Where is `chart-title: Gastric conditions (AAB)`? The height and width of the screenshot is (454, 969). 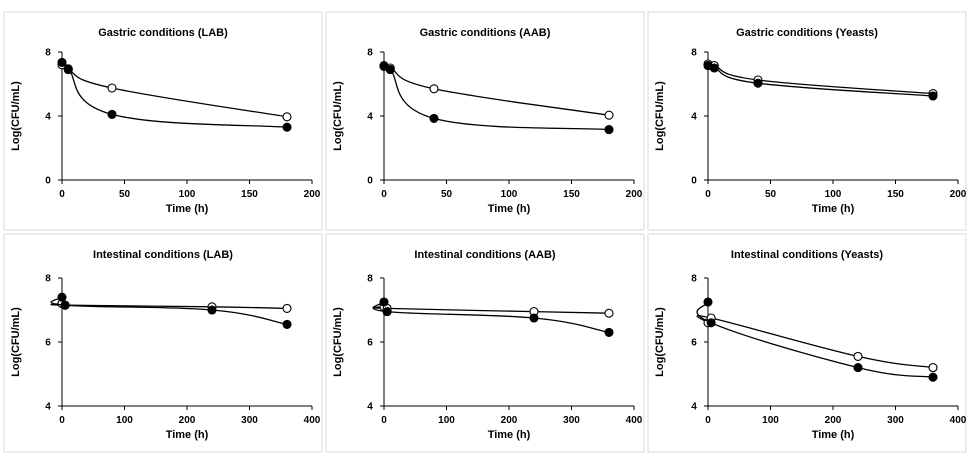 chart-title: Gastric conditions (AAB) is located at coordinates (485, 33).